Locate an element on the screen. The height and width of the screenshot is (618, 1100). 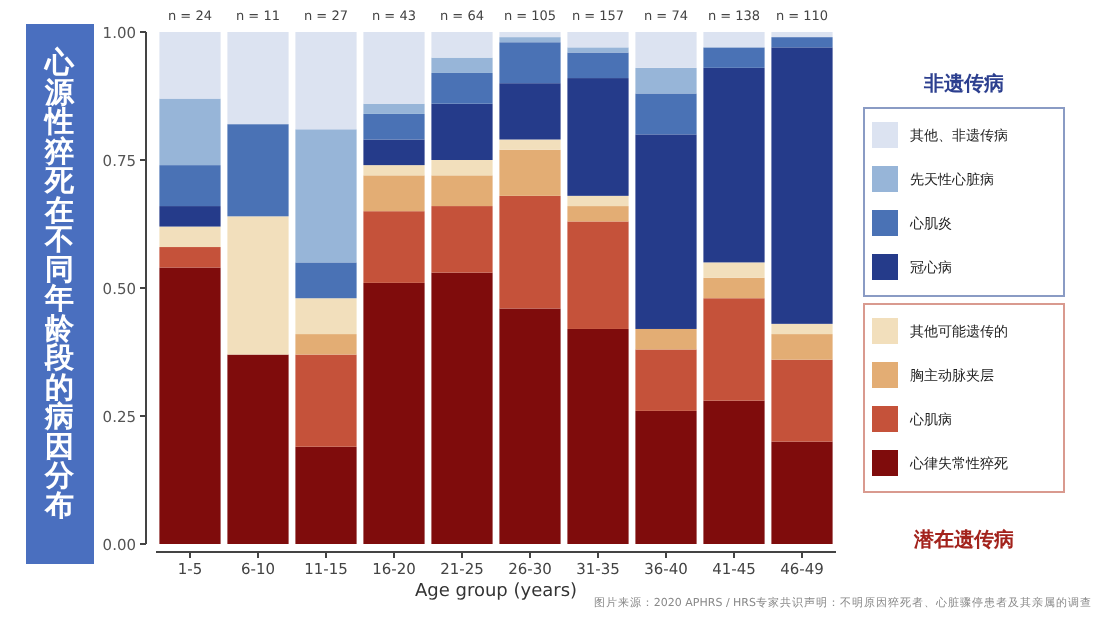
text: 非遗传病 is located at coordinates (963, 84).